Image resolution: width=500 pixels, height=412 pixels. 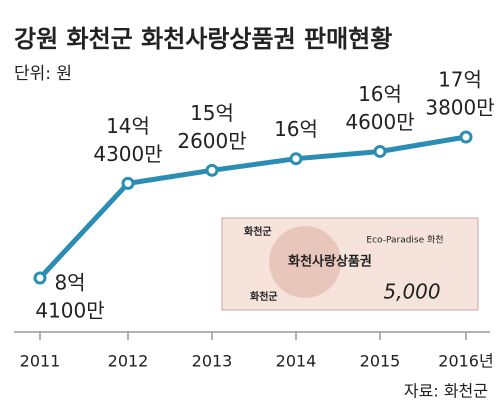 I want to click on voucher-amount: 5,000, so click(x=411, y=292).